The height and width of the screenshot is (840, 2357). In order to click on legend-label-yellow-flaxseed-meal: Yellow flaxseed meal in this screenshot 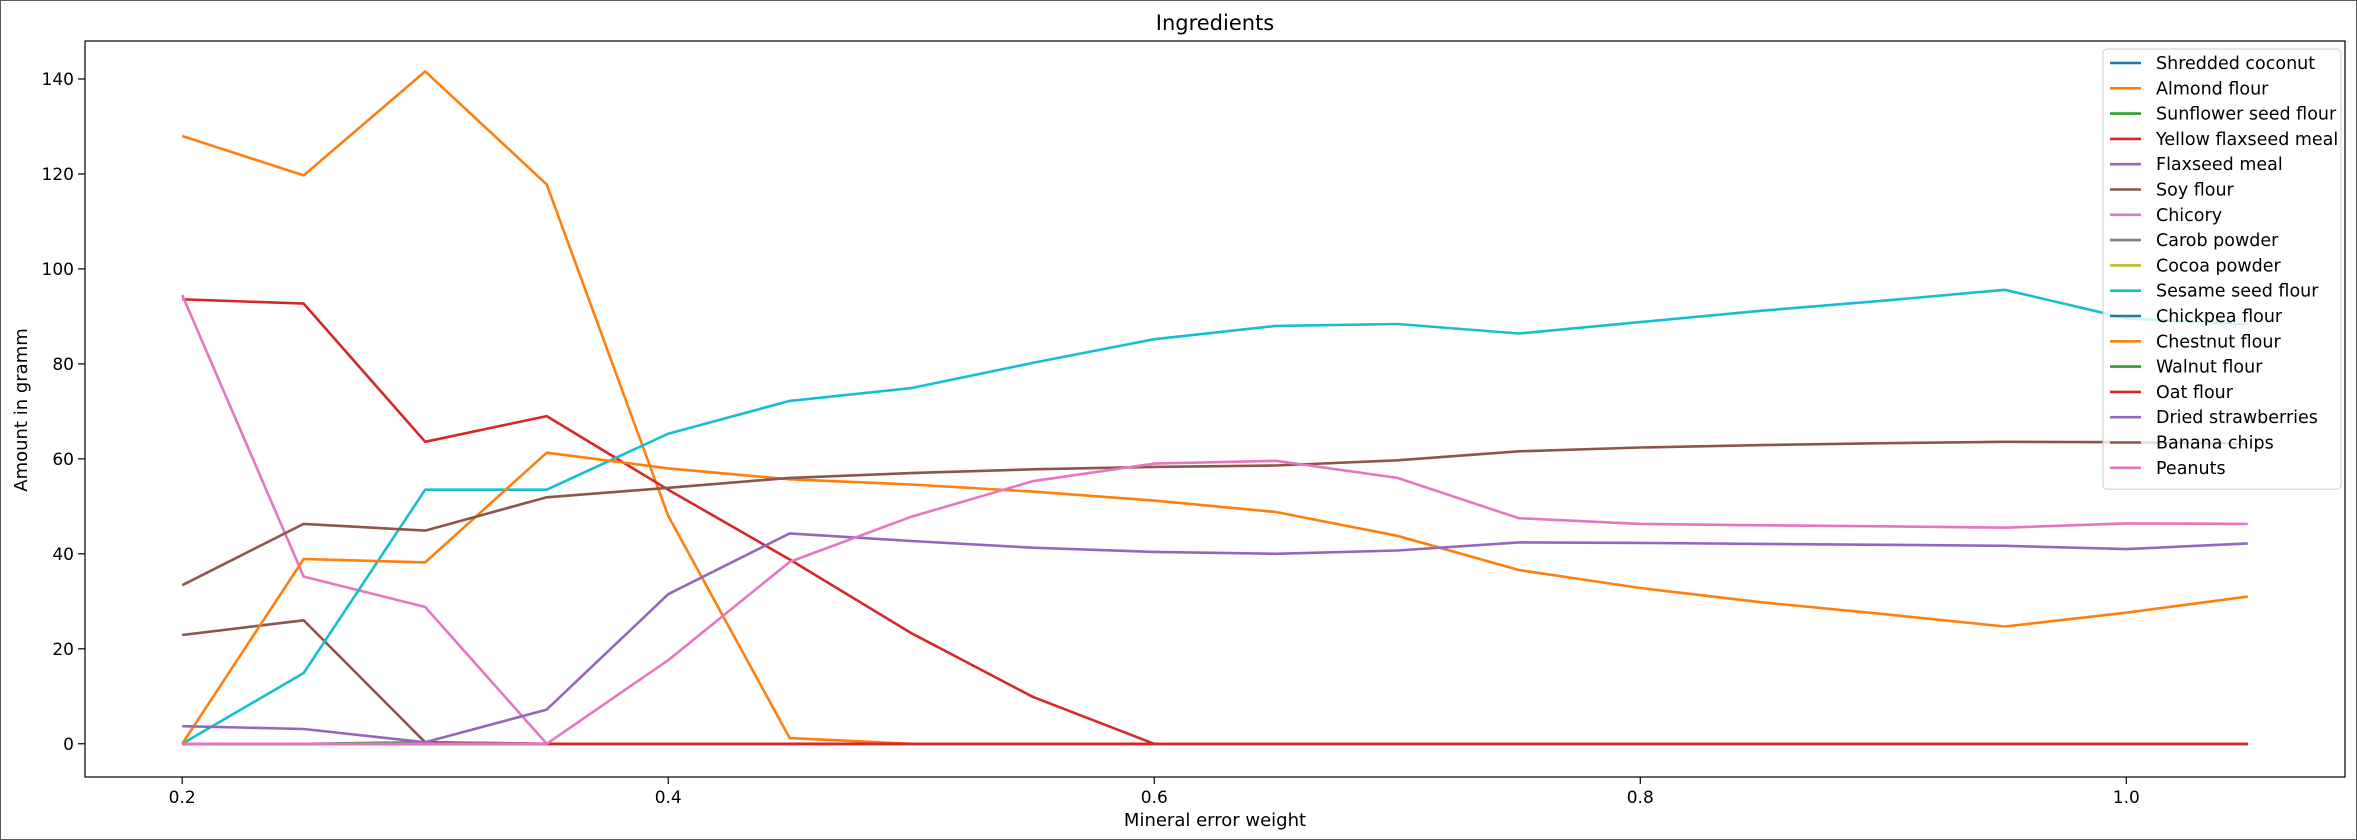, I will do `click(2246, 140)`.